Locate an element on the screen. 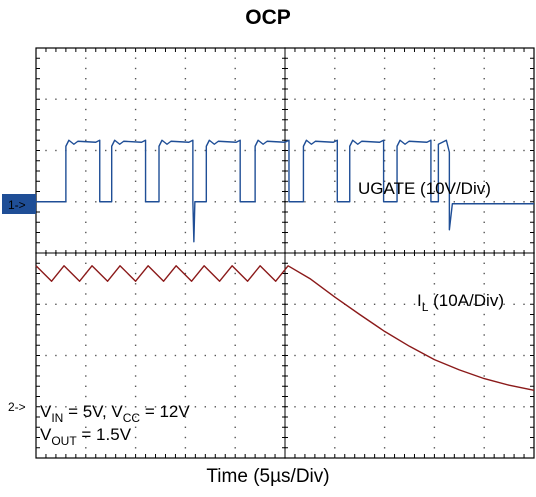  channel-2-marker: 2-> is located at coordinates (17, 407).